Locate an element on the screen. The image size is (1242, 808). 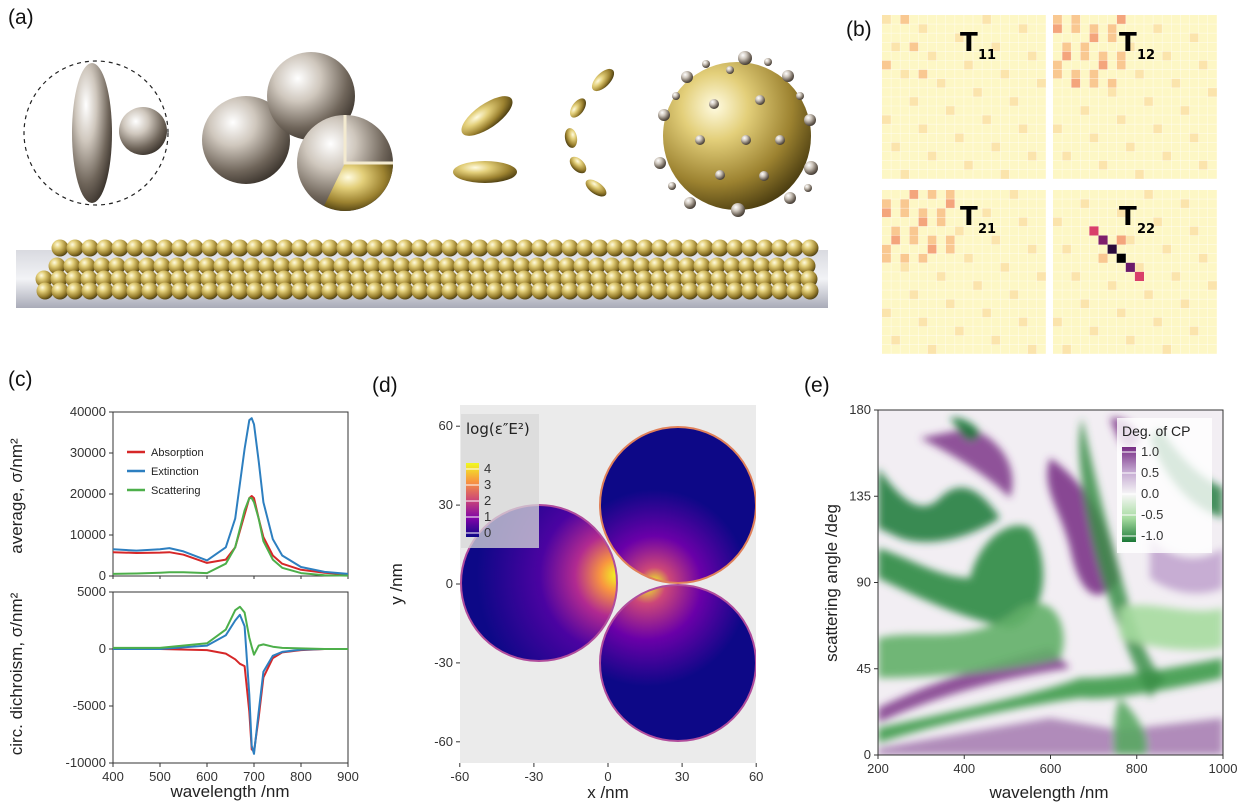
circumscribing-sphere is located at coordinates (96, 133).